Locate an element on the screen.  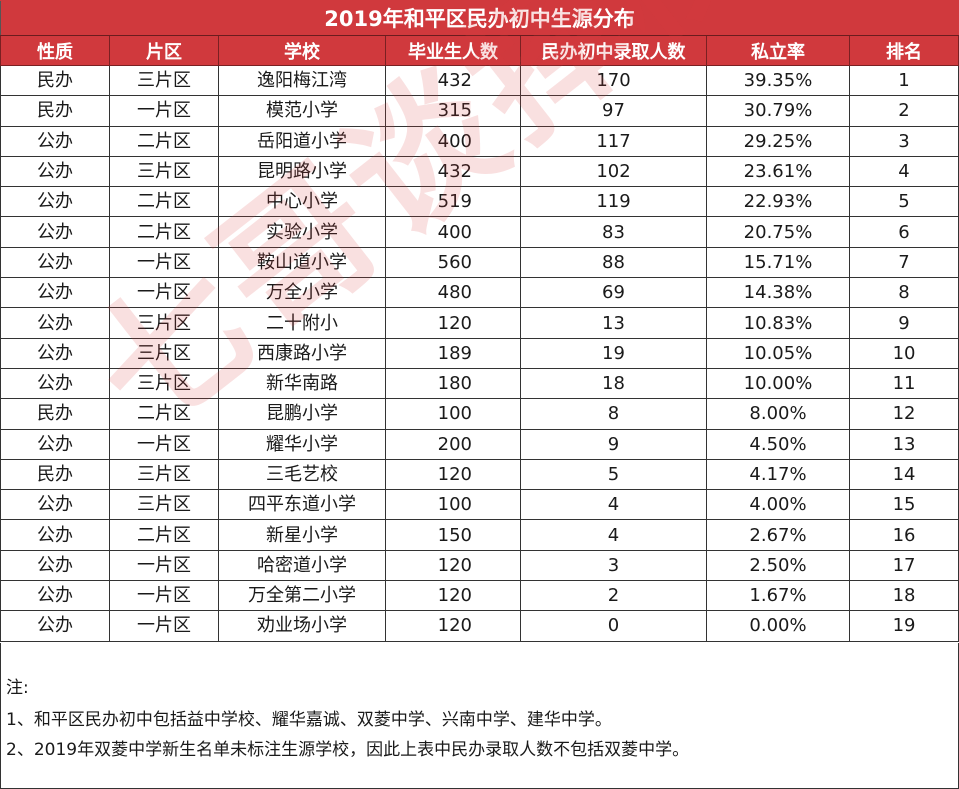
col-header-graduates: 毕业生人数 is located at coordinates (453, 50).